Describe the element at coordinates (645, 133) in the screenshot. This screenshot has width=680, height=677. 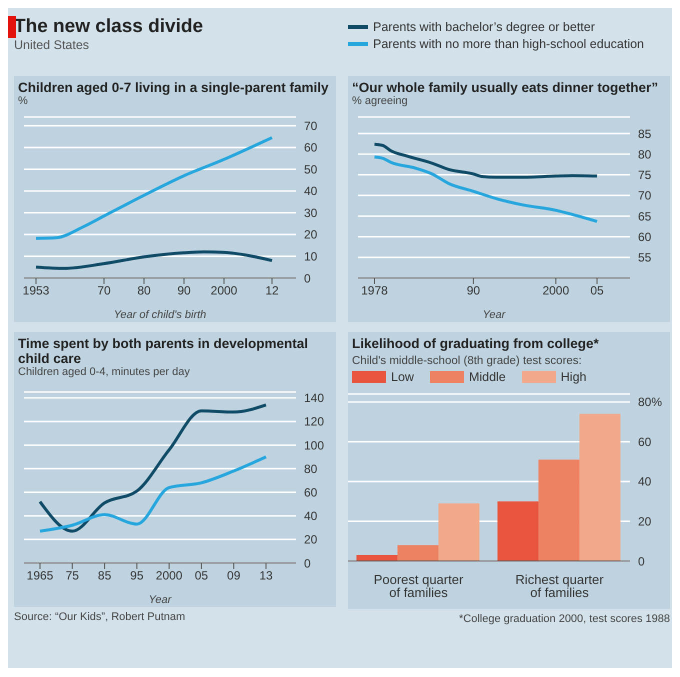
I see `y-tick-label: 85` at that location.